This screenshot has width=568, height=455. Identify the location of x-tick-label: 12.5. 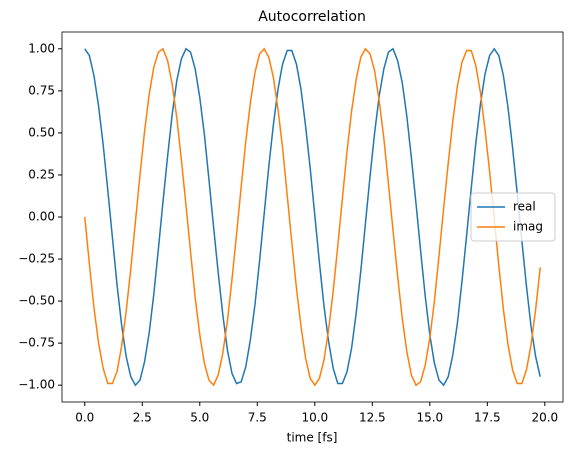
(372, 418).